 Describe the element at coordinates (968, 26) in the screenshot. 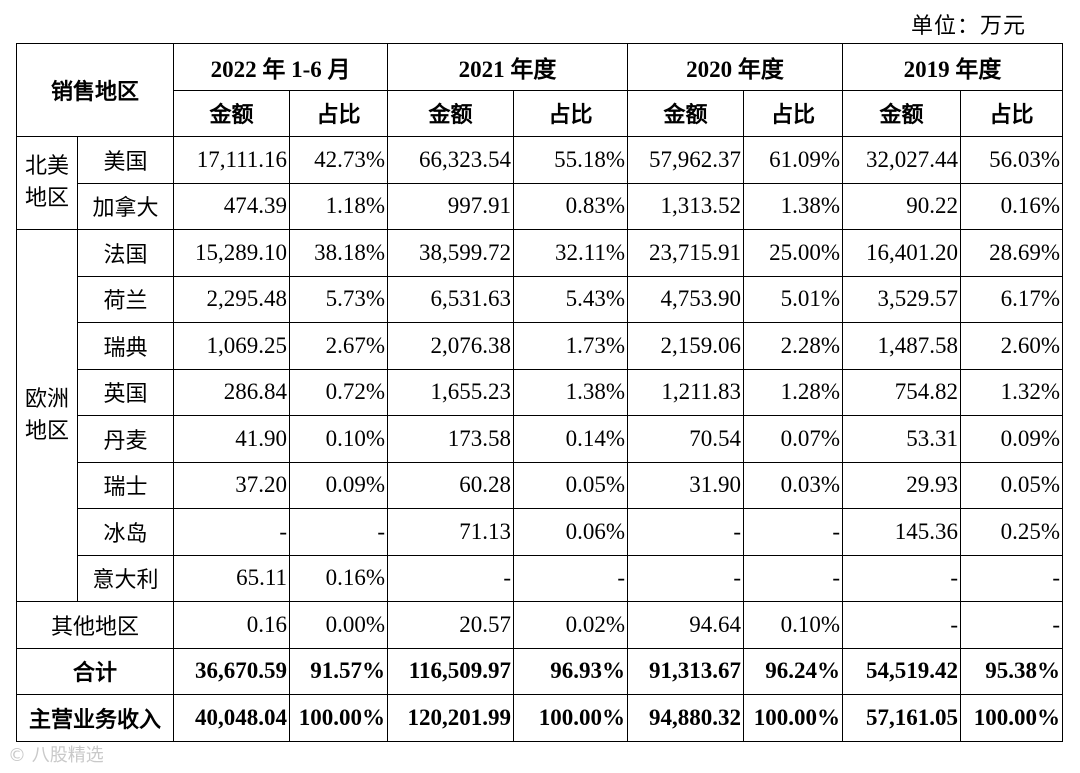

I see `unit-label: 单位：万元` at that location.